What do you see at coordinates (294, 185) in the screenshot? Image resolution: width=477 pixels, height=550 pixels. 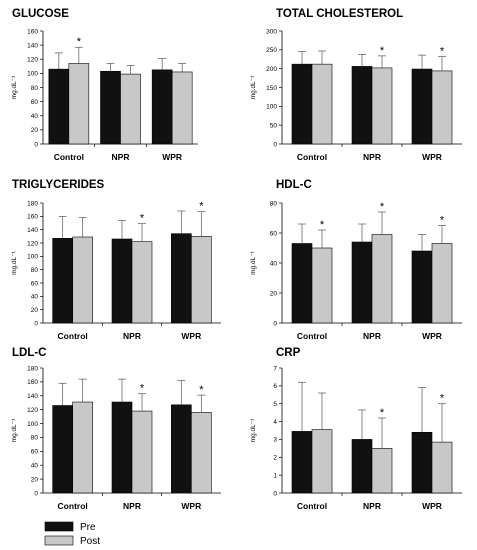 I see `chart-title: HDL-C` at bounding box center [294, 185].